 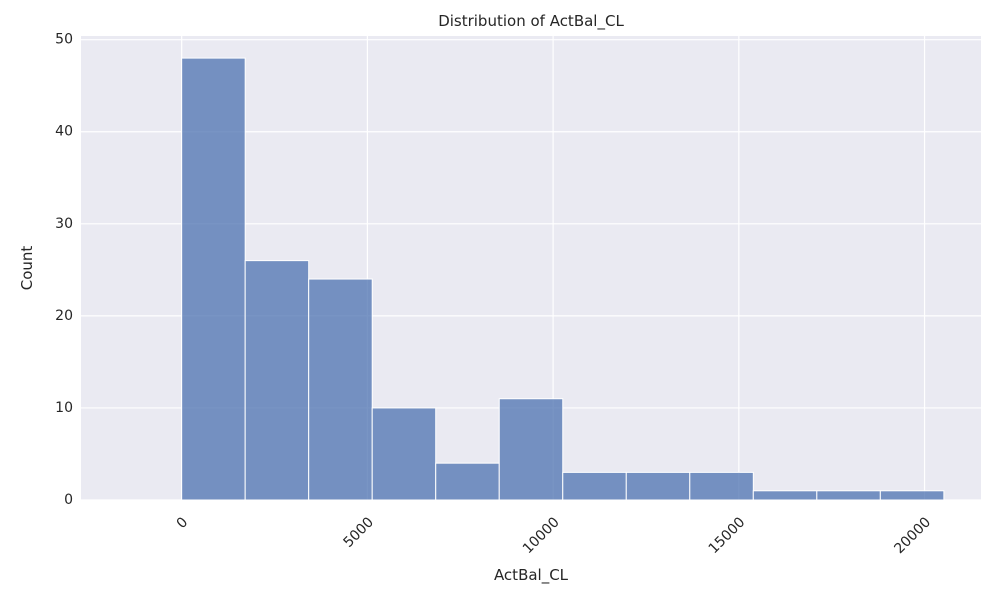 I want to click on chart-title: Distribution of ActBal_CL, so click(x=531, y=21).